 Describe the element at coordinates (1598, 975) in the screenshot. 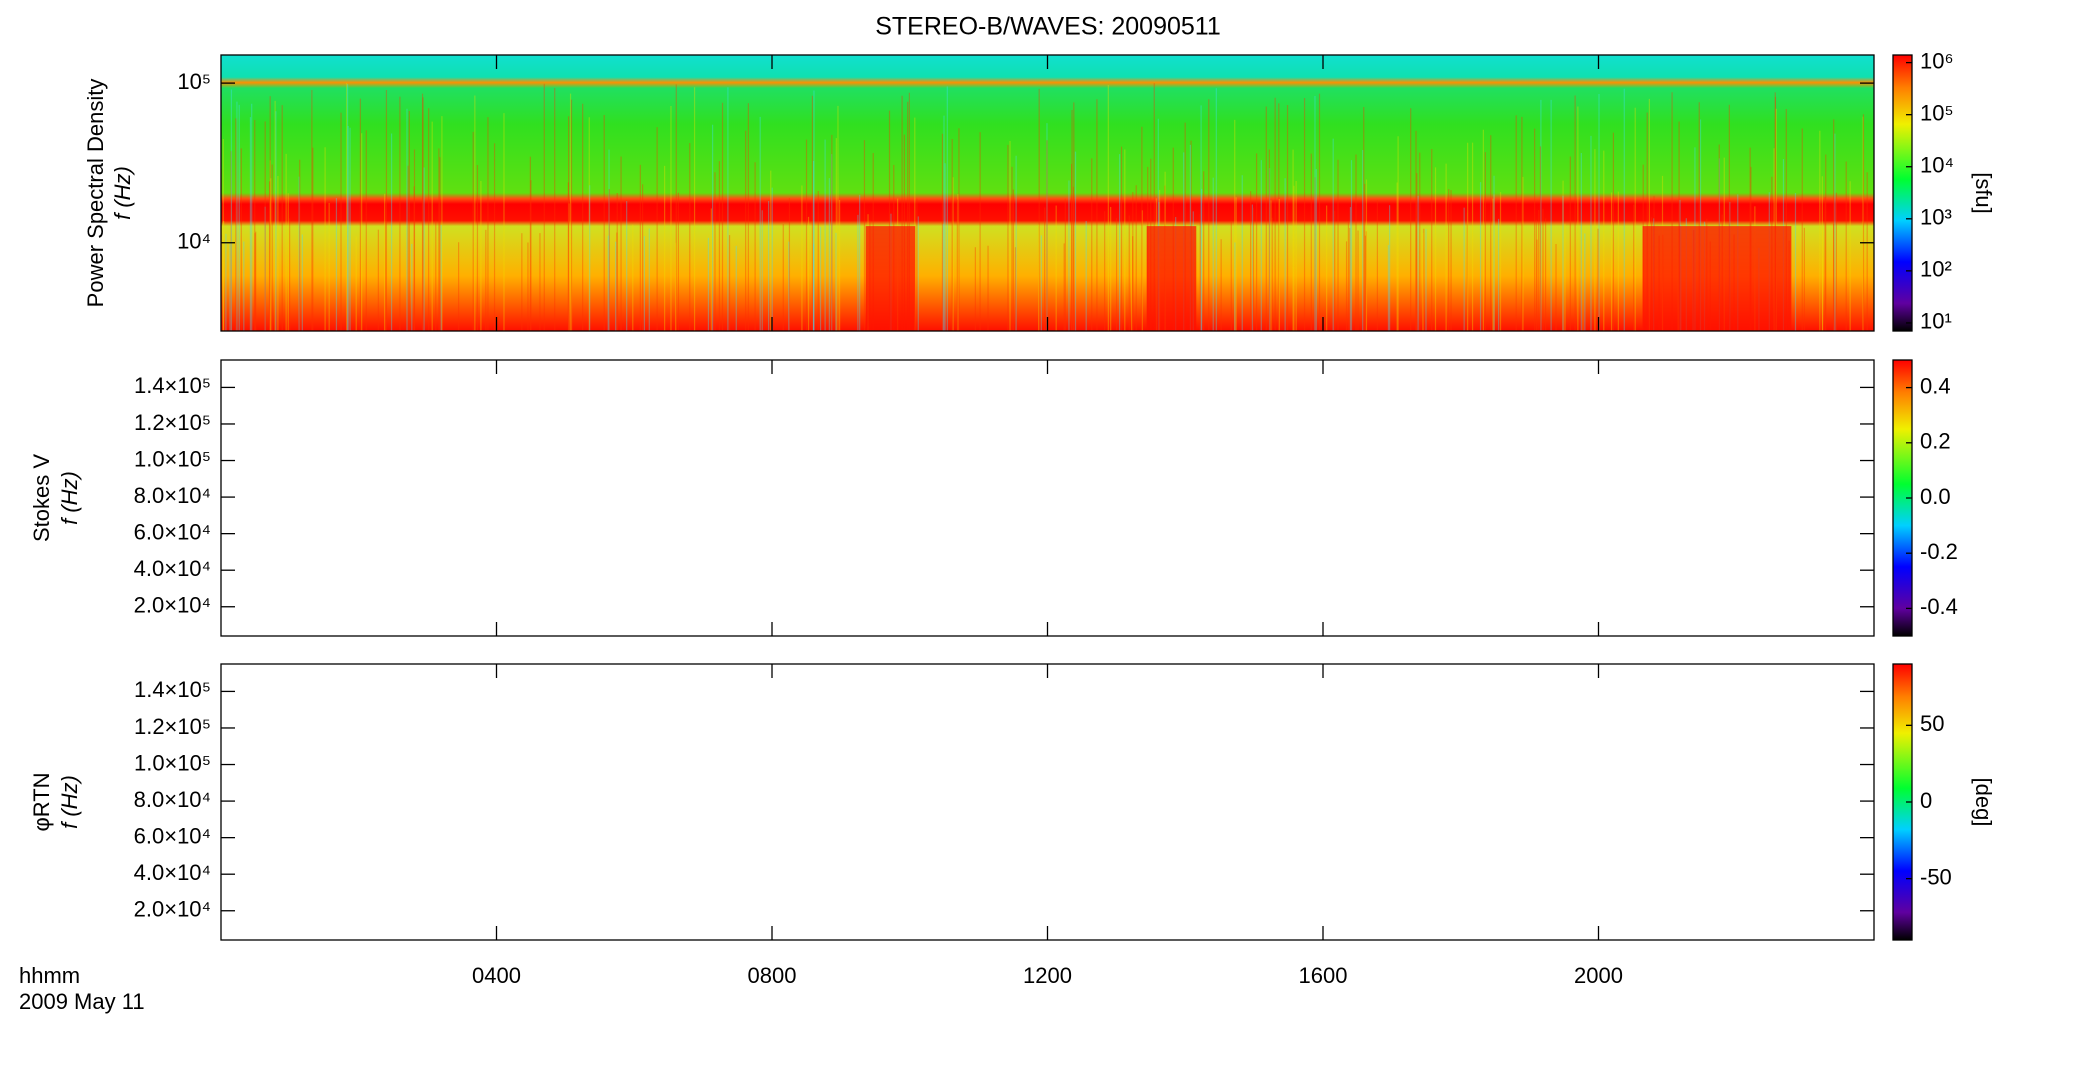

I see `x-tick-label: 2000` at that location.